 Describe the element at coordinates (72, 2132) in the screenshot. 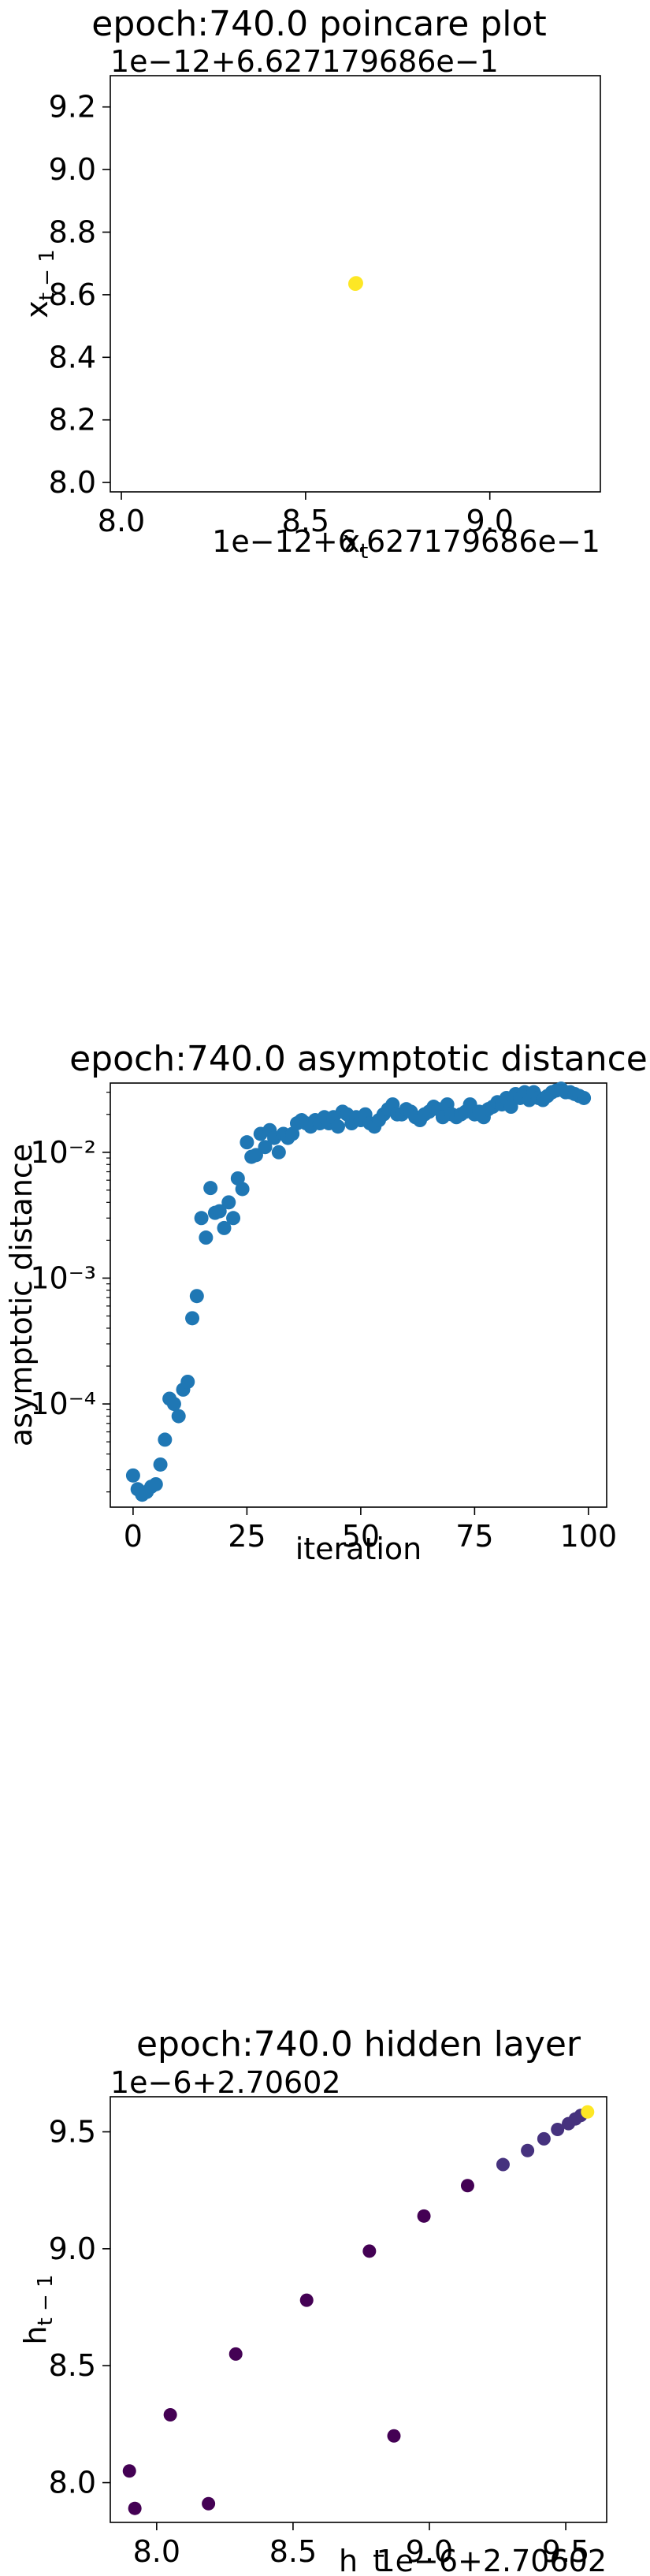

I see `y-tick-label: 9.5` at that location.